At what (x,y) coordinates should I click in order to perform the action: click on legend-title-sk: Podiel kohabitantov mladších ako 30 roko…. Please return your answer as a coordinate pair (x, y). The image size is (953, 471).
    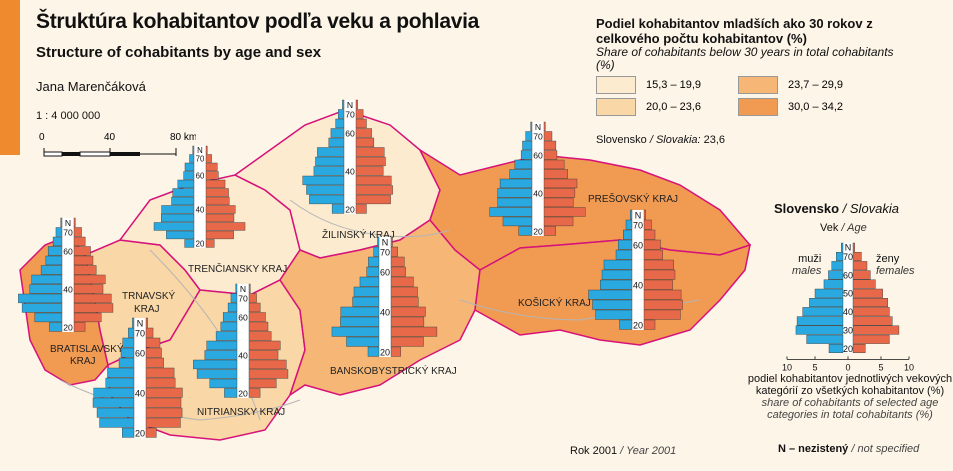
    Looking at the image, I should click on (734, 31).